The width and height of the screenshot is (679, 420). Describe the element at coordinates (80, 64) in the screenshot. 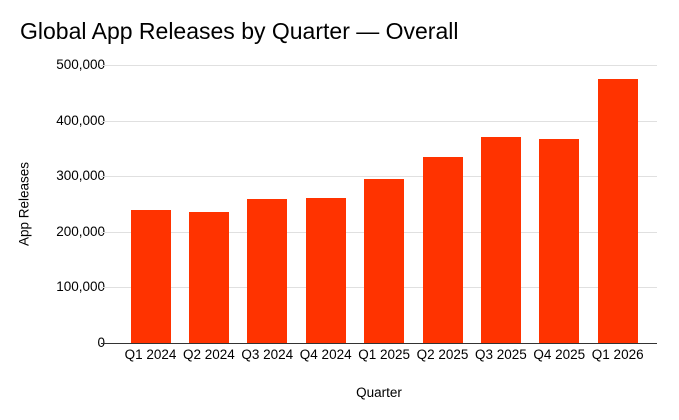

I see `y-tick-label: 500,000` at that location.